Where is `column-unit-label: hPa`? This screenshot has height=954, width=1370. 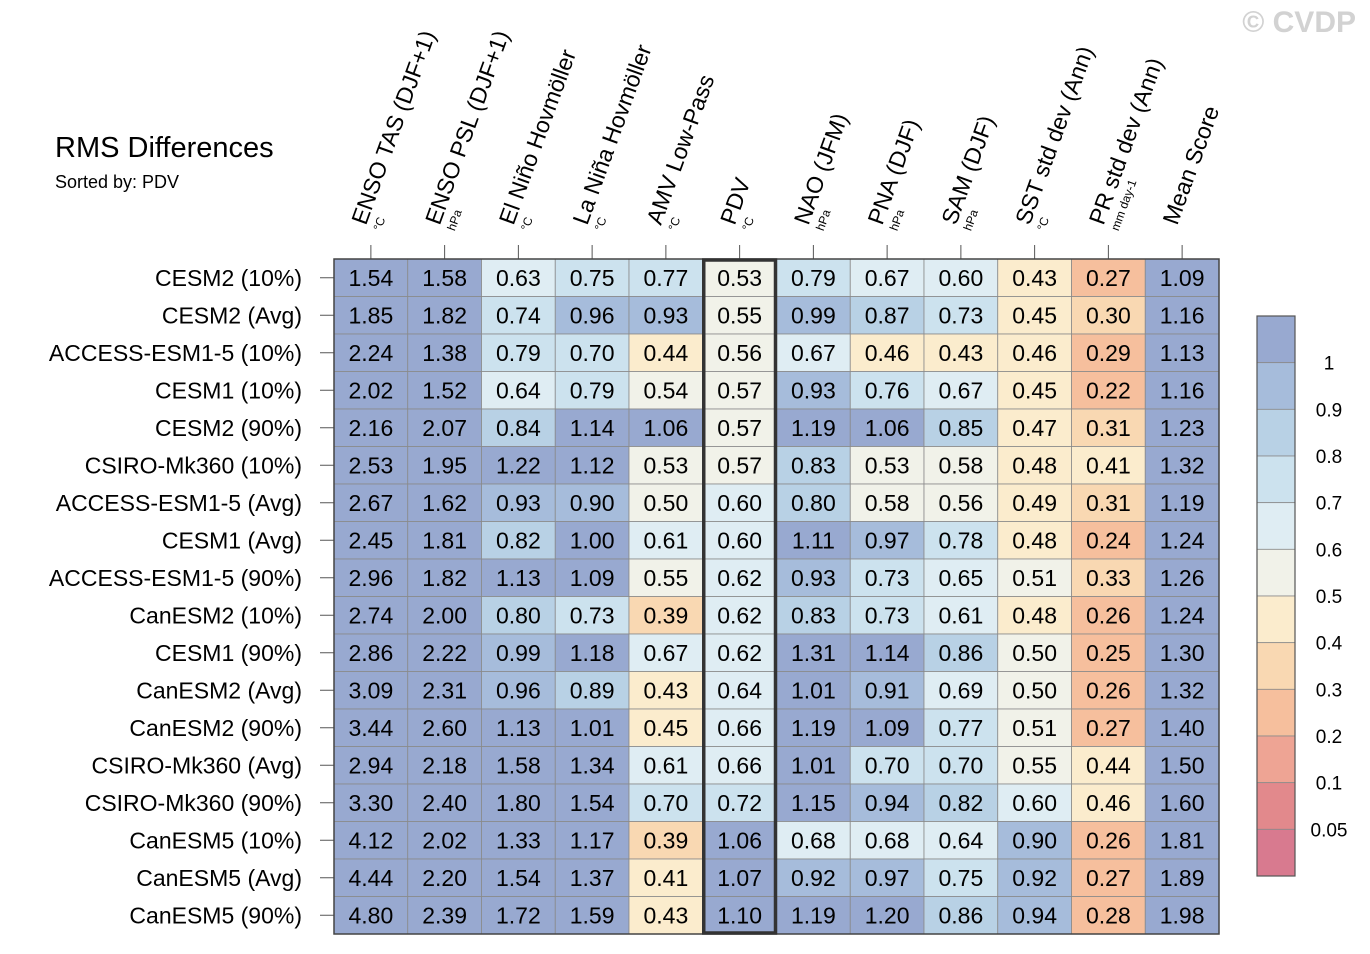
column-unit-label: hPa is located at coordinates (823, 219).